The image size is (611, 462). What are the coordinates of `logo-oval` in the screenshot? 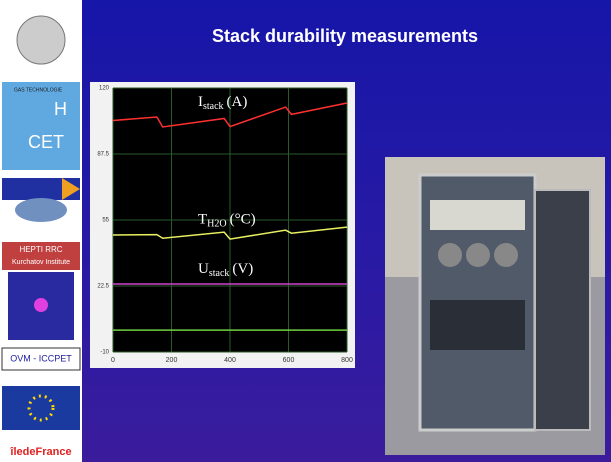 It's located at (41, 210).